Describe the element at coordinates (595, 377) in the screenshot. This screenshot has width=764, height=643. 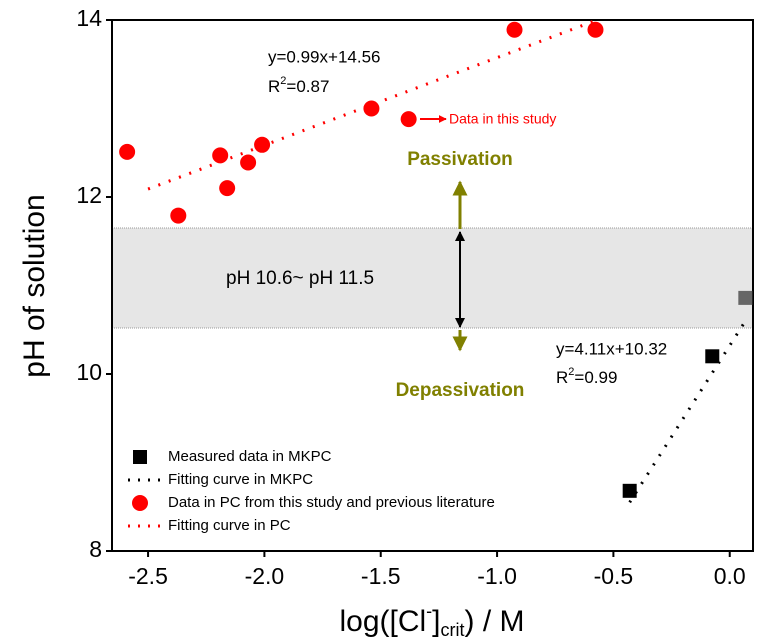
I see `r2-part: =0.99` at that location.